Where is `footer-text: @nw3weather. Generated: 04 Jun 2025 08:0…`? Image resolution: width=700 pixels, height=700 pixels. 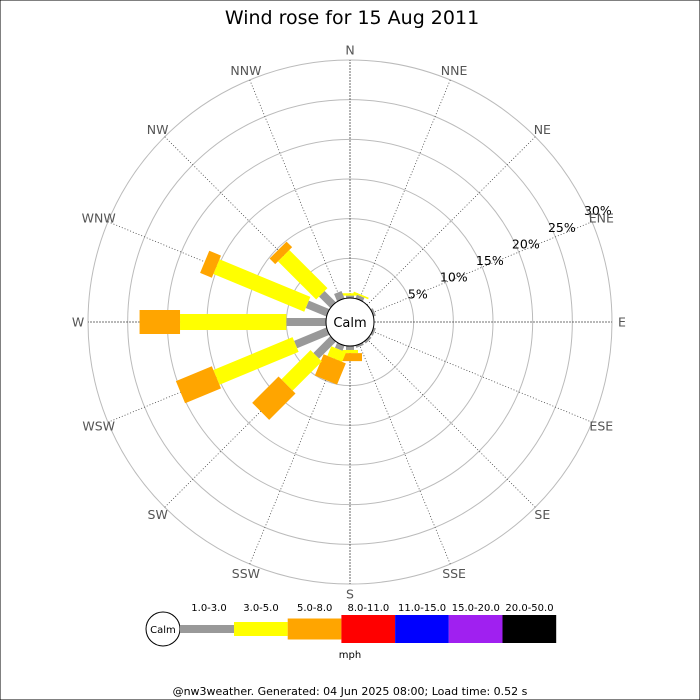
footer-text: @nw3weather. Generated: 04 Jun 2025 08:0… is located at coordinates (350, 691).